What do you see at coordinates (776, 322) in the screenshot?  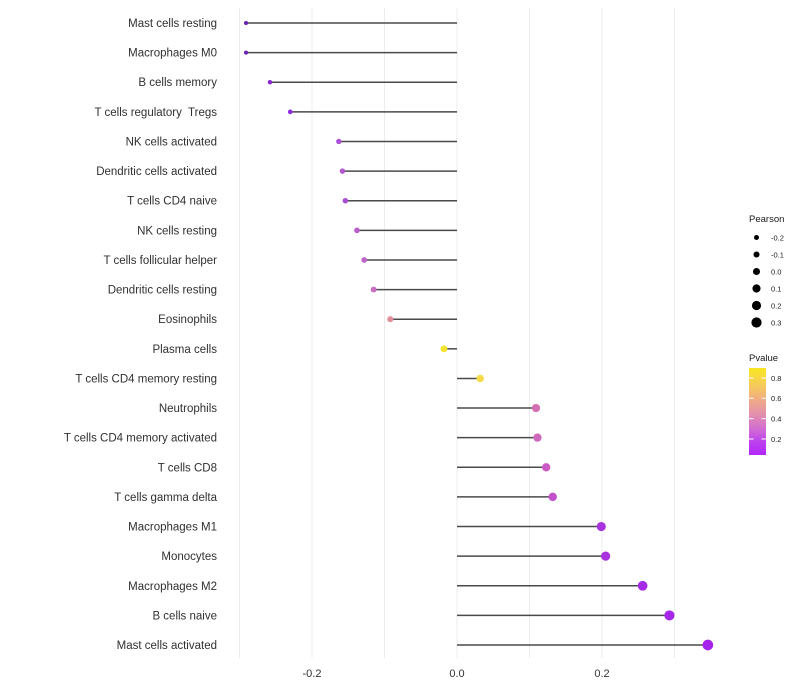 I see `pearson-legend-label: 0.3` at bounding box center [776, 322].